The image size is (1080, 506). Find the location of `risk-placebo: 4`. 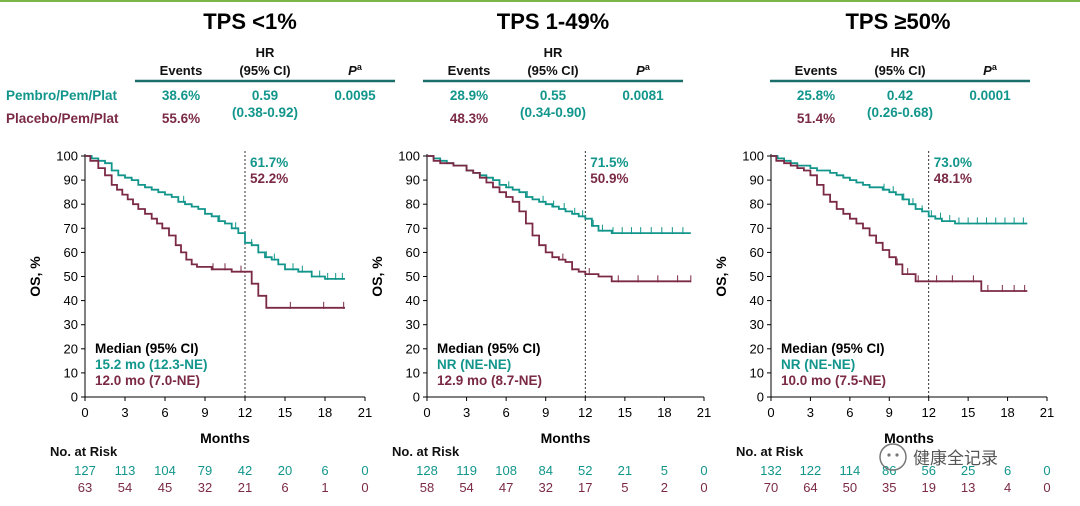

risk-placebo: 4 is located at coordinates (1007, 487).